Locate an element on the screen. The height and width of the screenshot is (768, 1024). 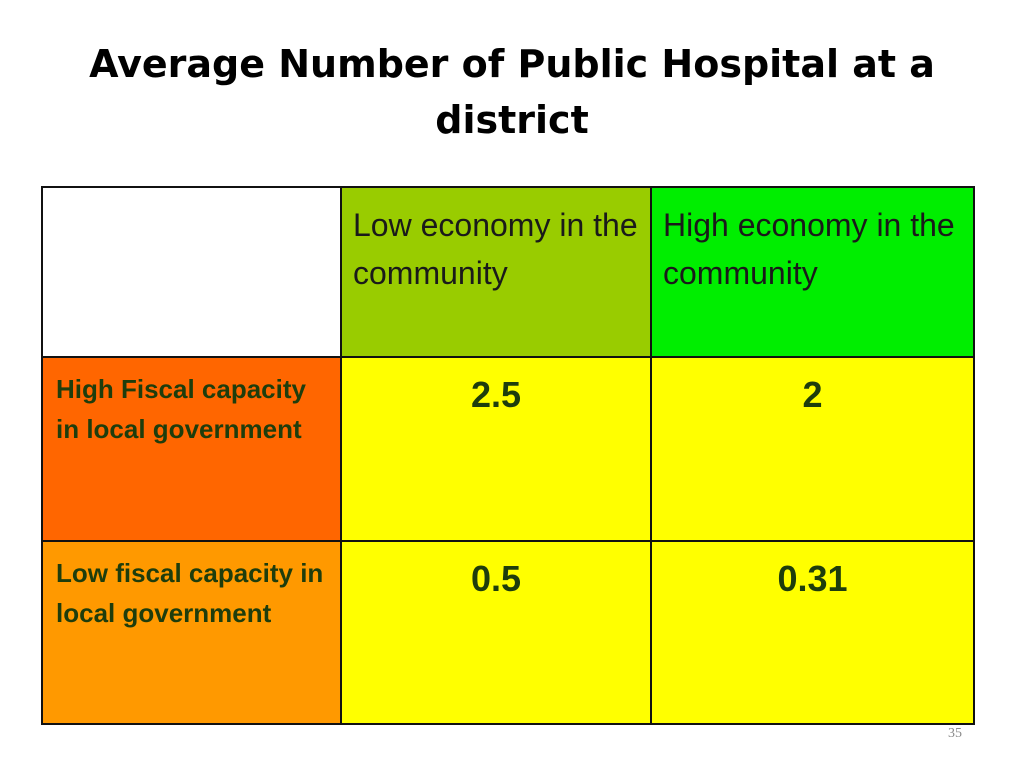
corner-cell is located at coordinates (191, 272).